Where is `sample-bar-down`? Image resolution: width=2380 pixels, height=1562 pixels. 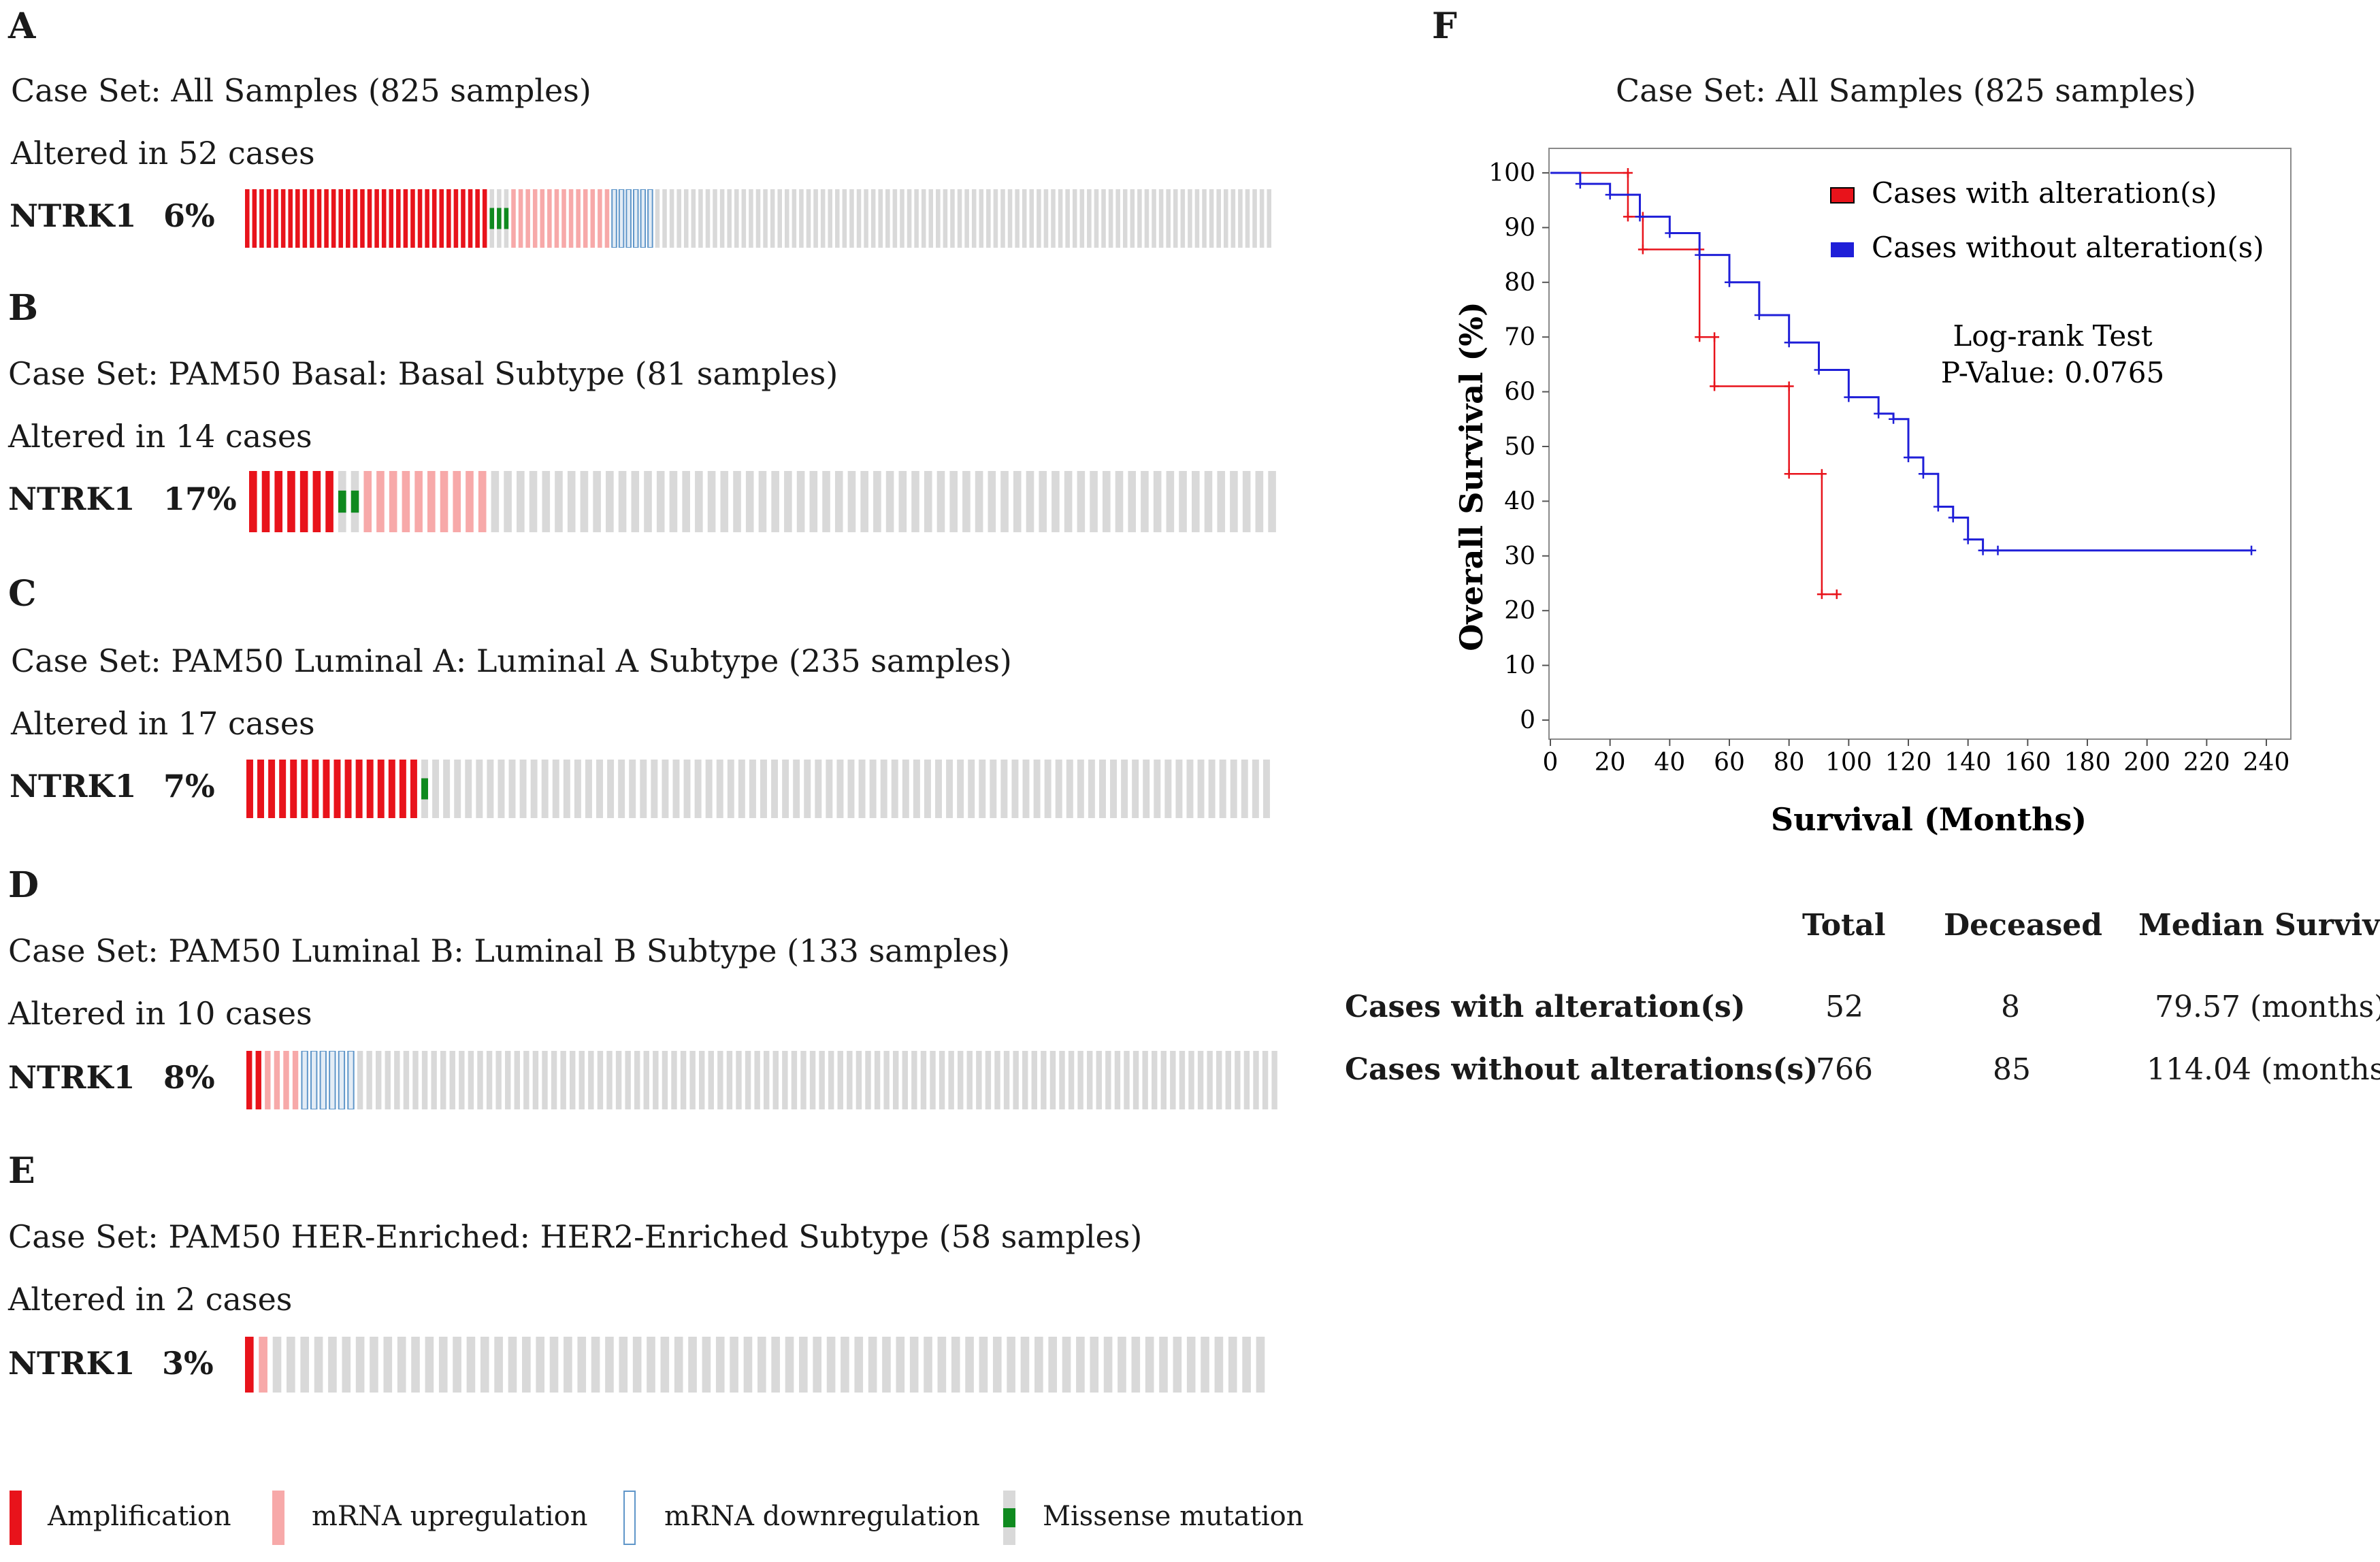 sample-bar-down is located at coordinates (614, 218).